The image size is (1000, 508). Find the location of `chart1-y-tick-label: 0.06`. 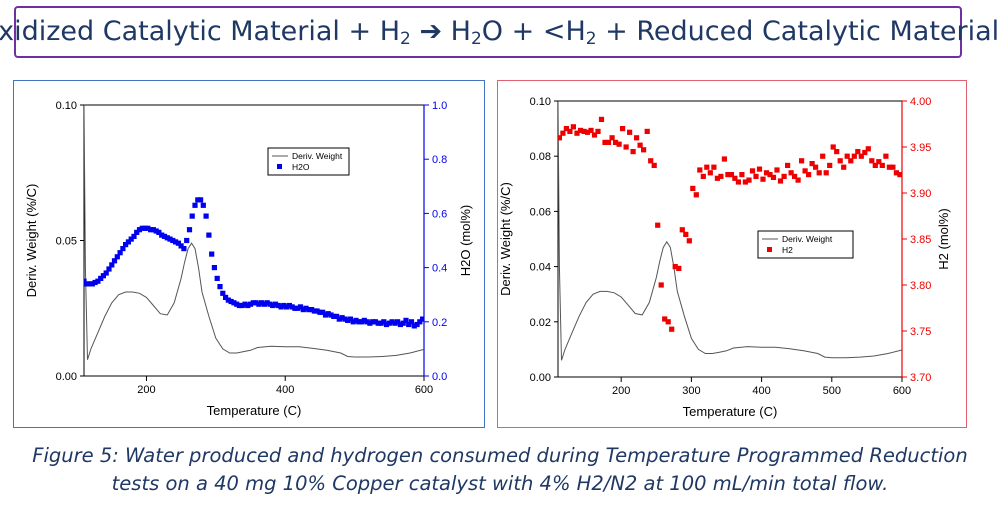

chart1-y-tick-label: 0.06 is located at coordinates (540, 212).